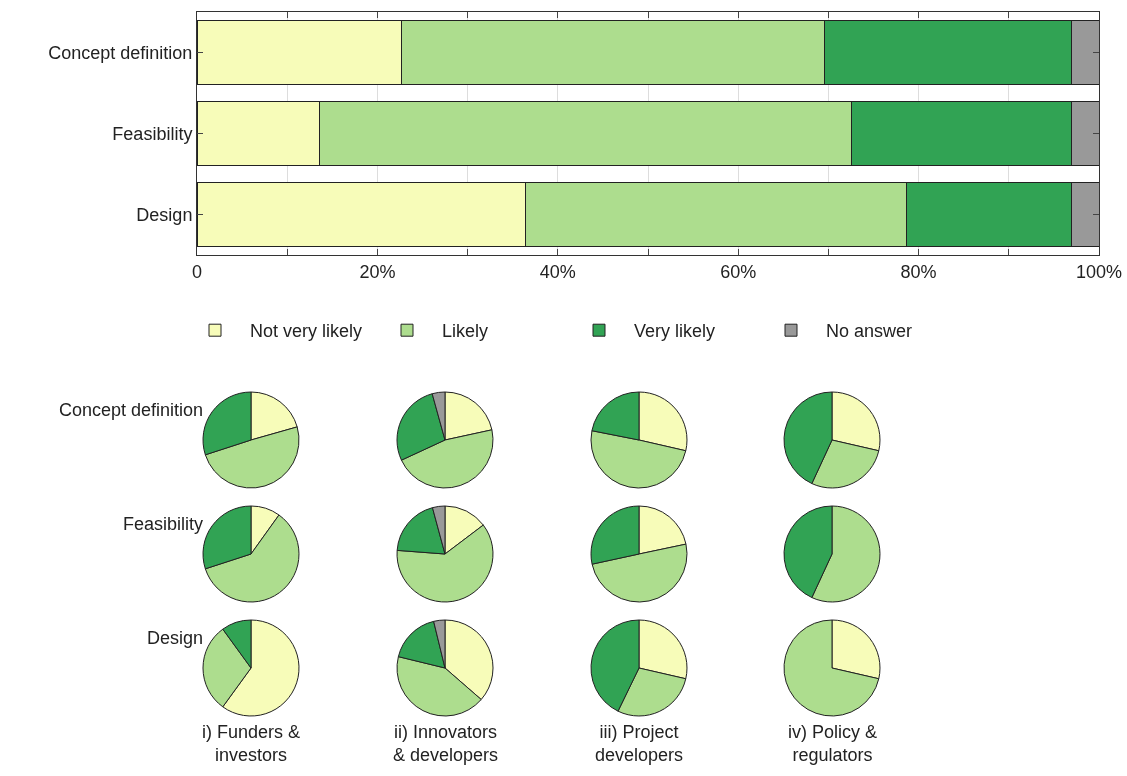 This screenshot has width=1127, height=776. I want to click on text: iv) Policy & regulators, so click(833, 744).